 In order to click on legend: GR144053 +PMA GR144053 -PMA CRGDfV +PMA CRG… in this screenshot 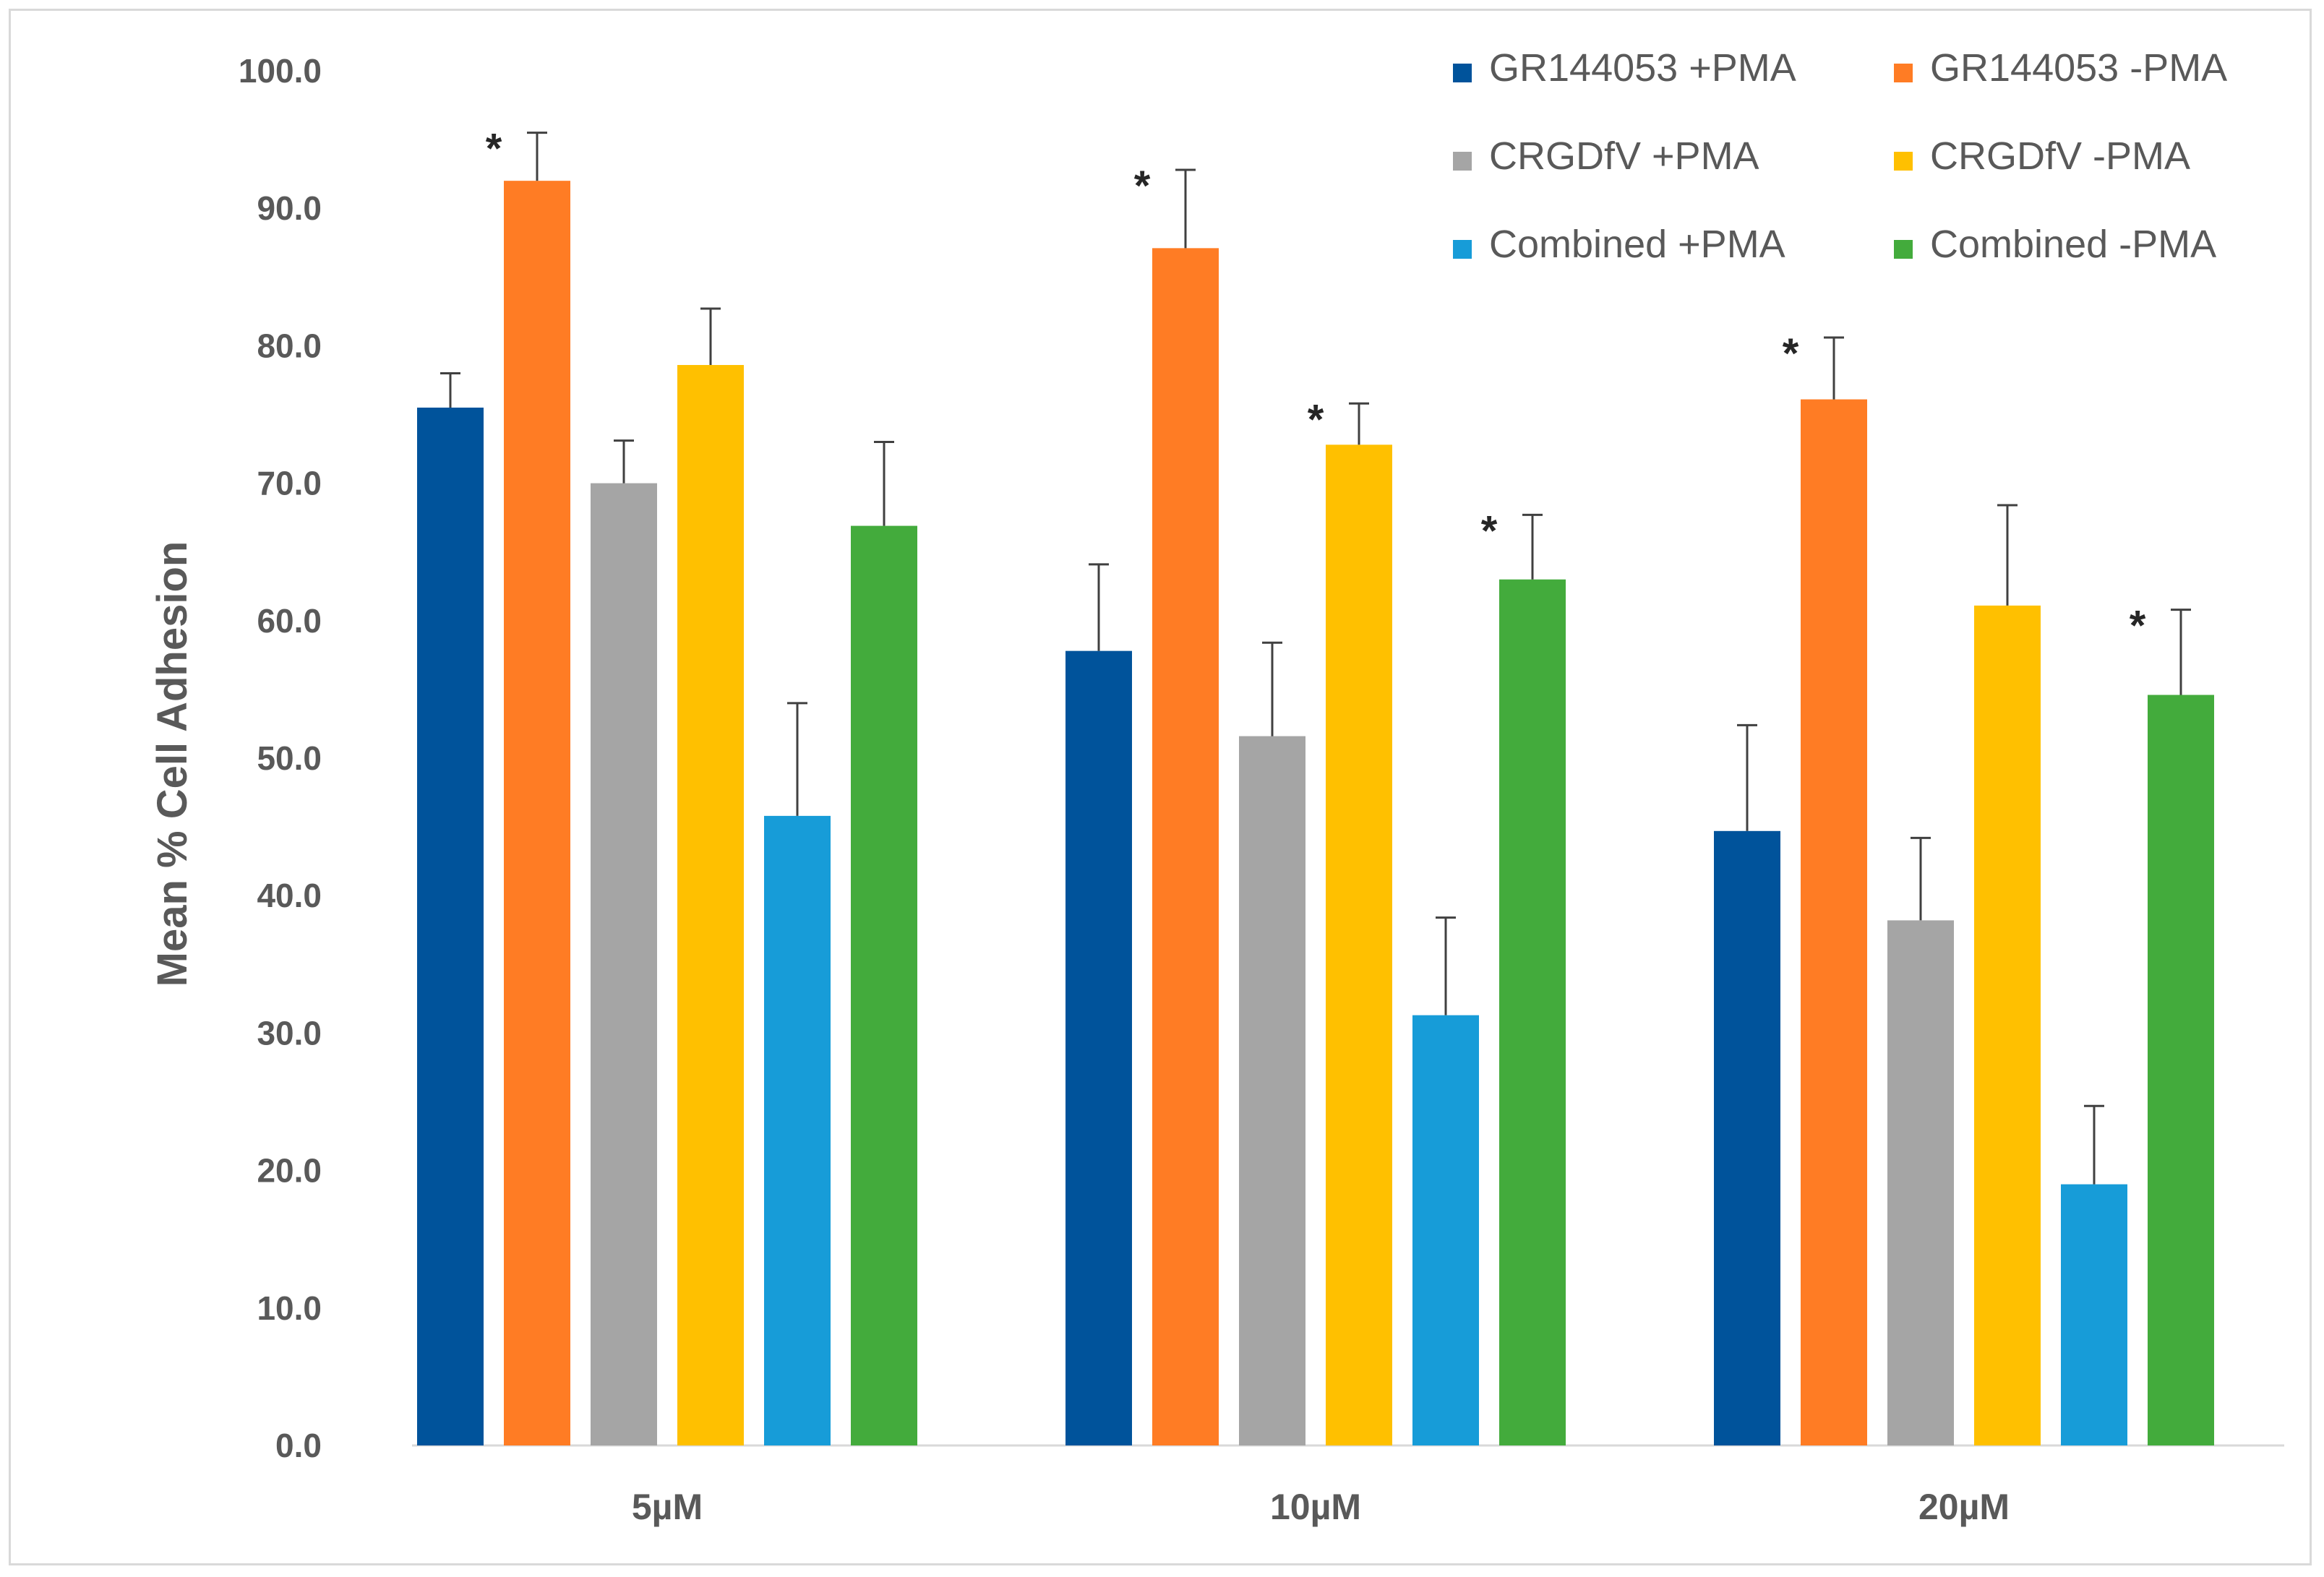, I will do `click(1840, 156)`.